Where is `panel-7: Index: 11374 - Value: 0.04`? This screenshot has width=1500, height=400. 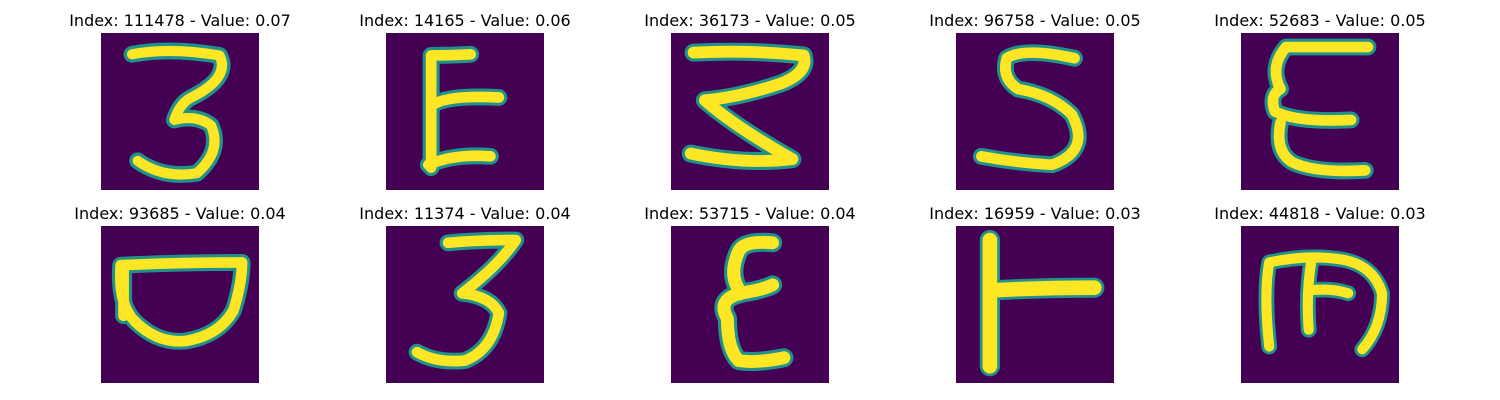
panel-7: Index: 11374 - Value: 0.04 is located at coordinates (465, 299).